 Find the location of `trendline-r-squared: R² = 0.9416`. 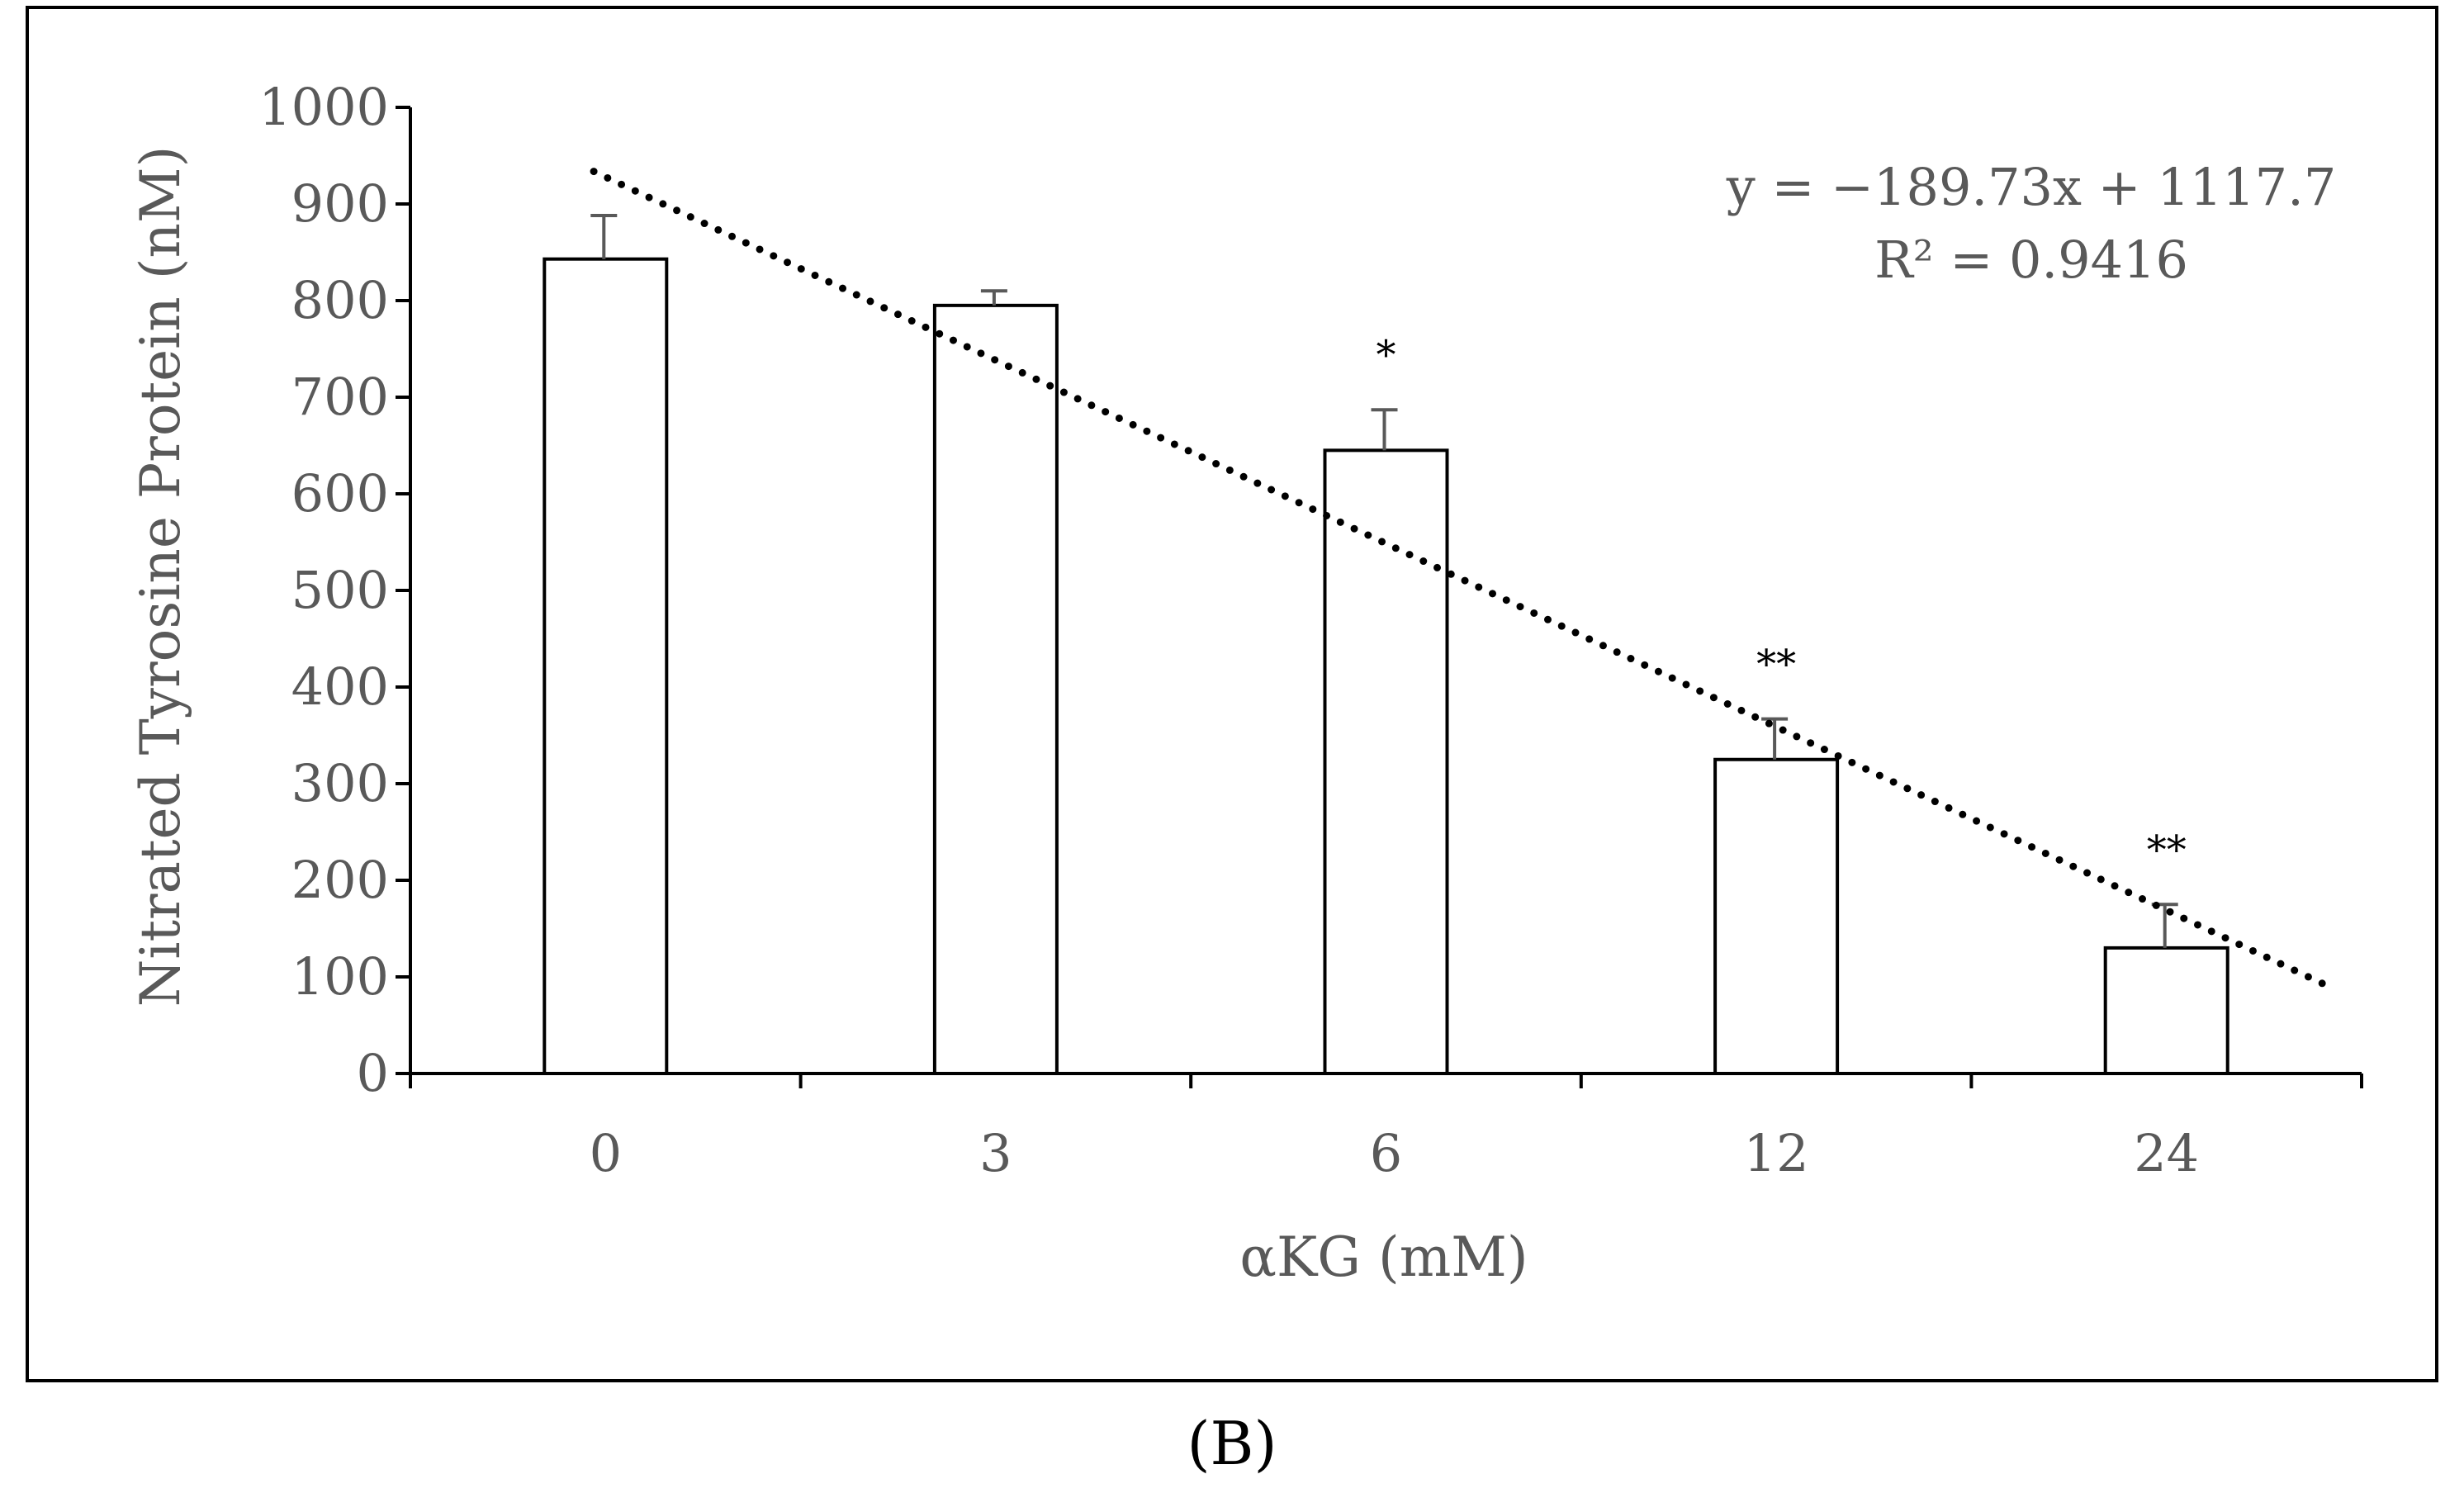

trendline-r-squared: R² = 0.9416 is located at coordinates (2031, 260).